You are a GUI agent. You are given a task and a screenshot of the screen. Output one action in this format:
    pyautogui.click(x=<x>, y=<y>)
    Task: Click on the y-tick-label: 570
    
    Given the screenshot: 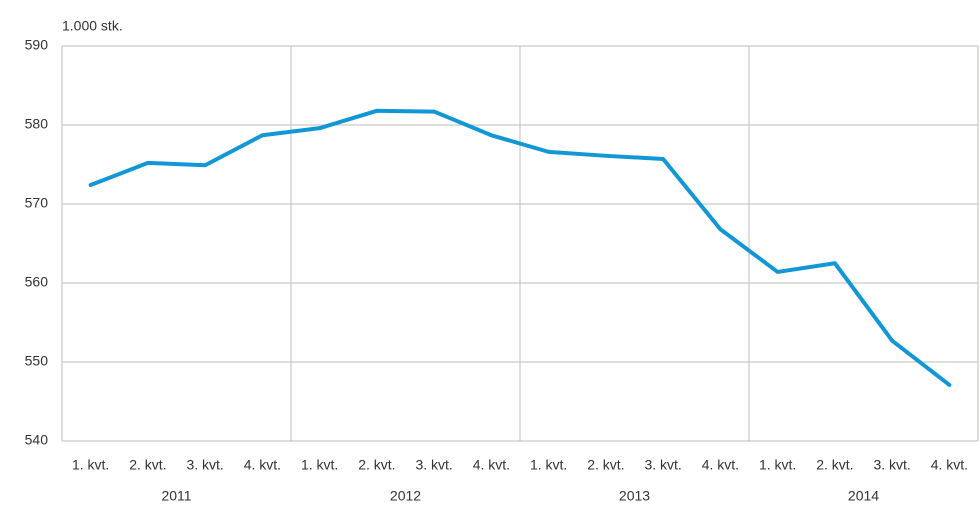 What is the action you would take?
    pyautogui.click(x=37, y=203)
    